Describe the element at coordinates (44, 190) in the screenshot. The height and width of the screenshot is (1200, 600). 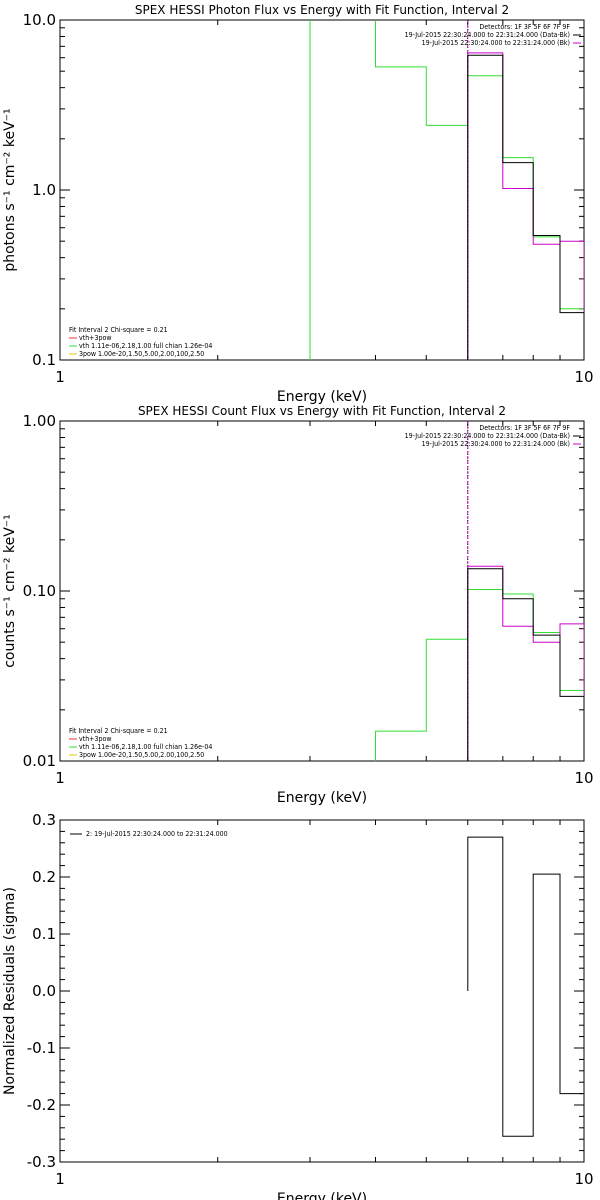
I see `y-tick-label: 1.0` at that location.